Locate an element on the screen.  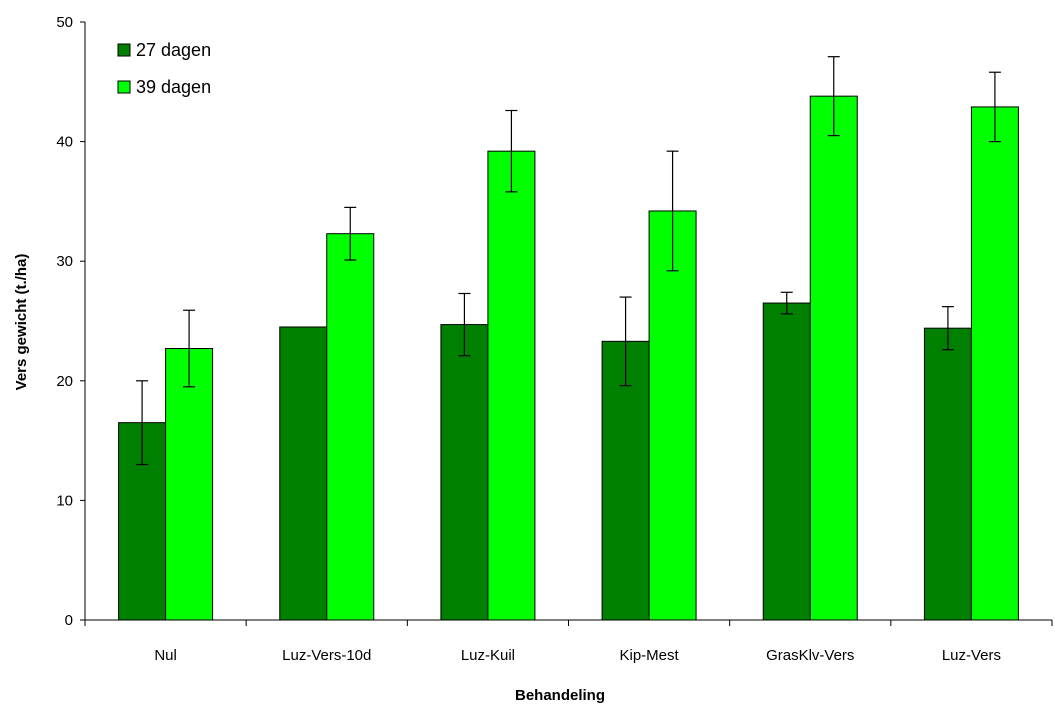
x-tick-label: Nul is located at coordinates (165, 655).